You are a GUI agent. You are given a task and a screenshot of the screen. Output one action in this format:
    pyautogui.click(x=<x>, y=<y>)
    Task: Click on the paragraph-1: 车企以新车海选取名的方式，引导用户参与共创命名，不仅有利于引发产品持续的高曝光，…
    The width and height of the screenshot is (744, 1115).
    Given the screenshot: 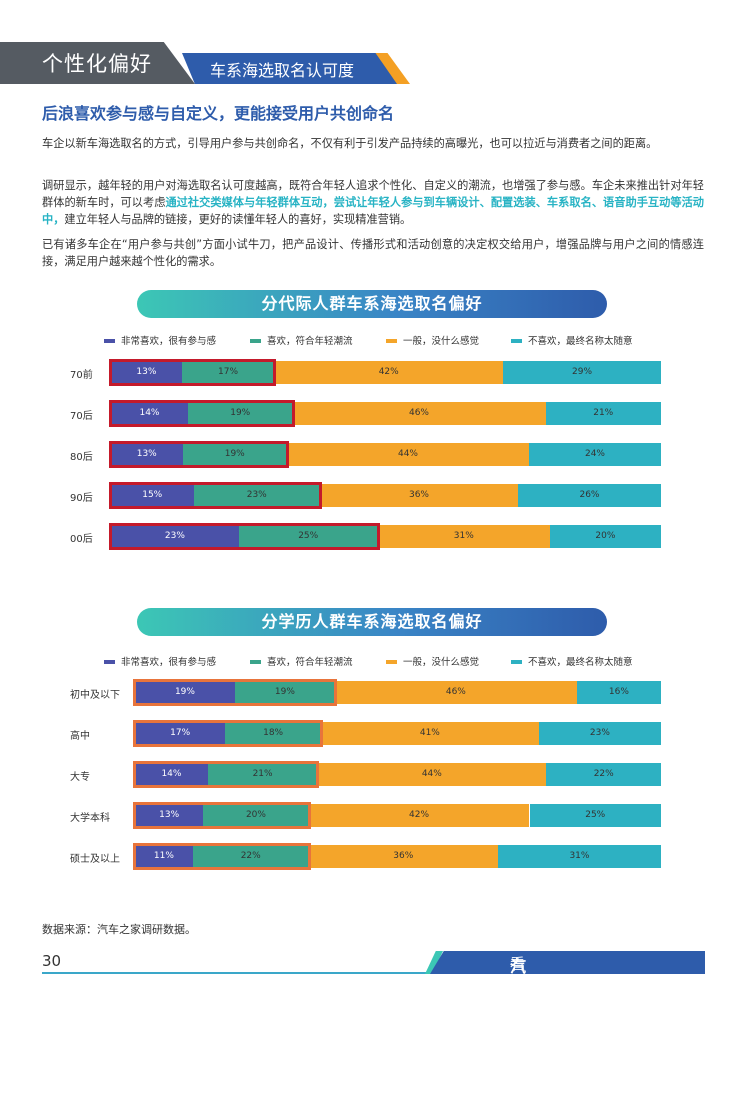 What is the action you would take?
    pyautogui.click(x=350, y=143)
    